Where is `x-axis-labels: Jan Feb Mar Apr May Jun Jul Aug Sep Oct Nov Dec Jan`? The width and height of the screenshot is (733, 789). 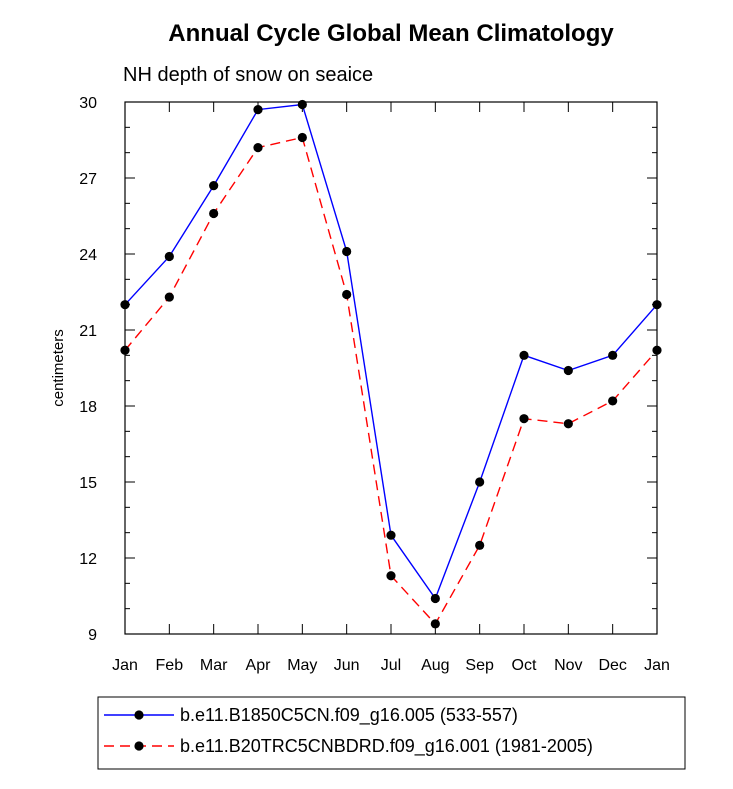 x-axis-labels: Jan Feb Mar Apr May Jun Jul Aug Sep Oct Nov Dec Jan is located at coordinates (391, 665).